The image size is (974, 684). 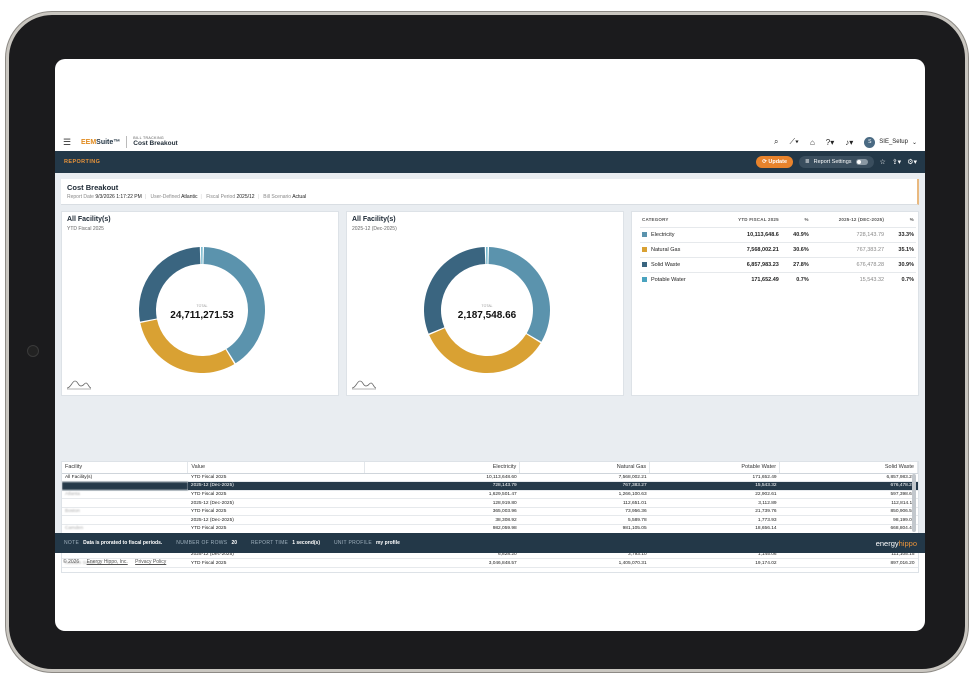 What do you see at coordinates (911, 219) in the screenshot?
I see `col-month-pct: %` at bounding box center [911, 219].